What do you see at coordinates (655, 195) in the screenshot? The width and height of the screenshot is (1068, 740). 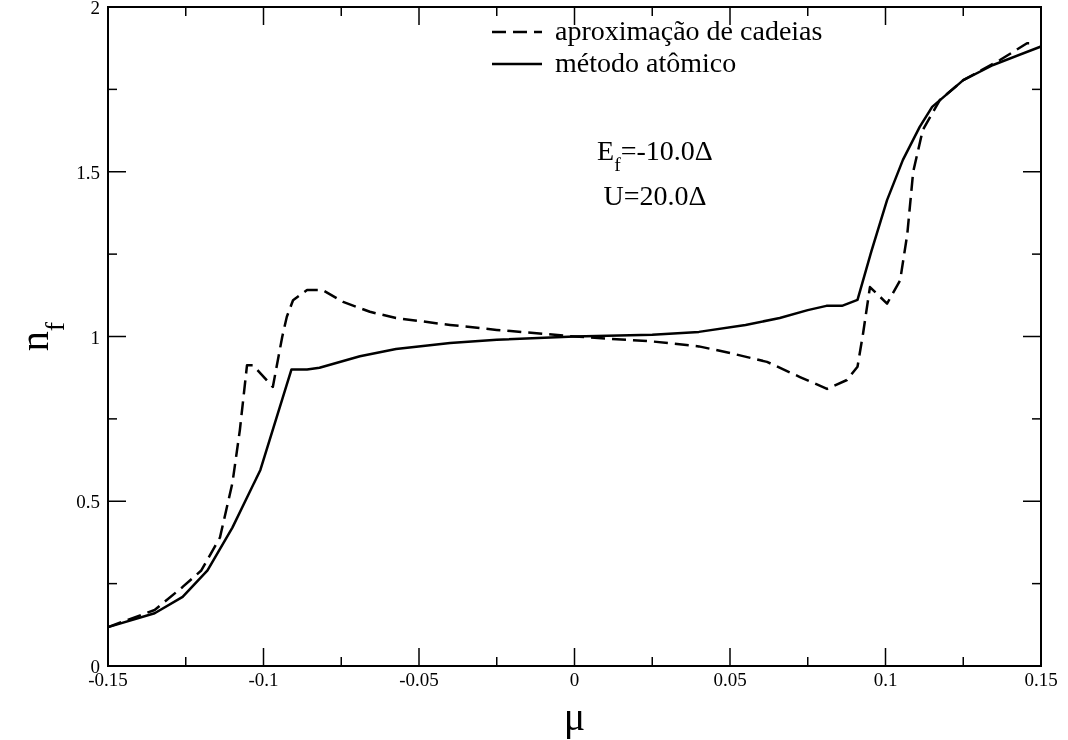 I see `annotation: U=20.0Δ` at bounding box center [655, 195].